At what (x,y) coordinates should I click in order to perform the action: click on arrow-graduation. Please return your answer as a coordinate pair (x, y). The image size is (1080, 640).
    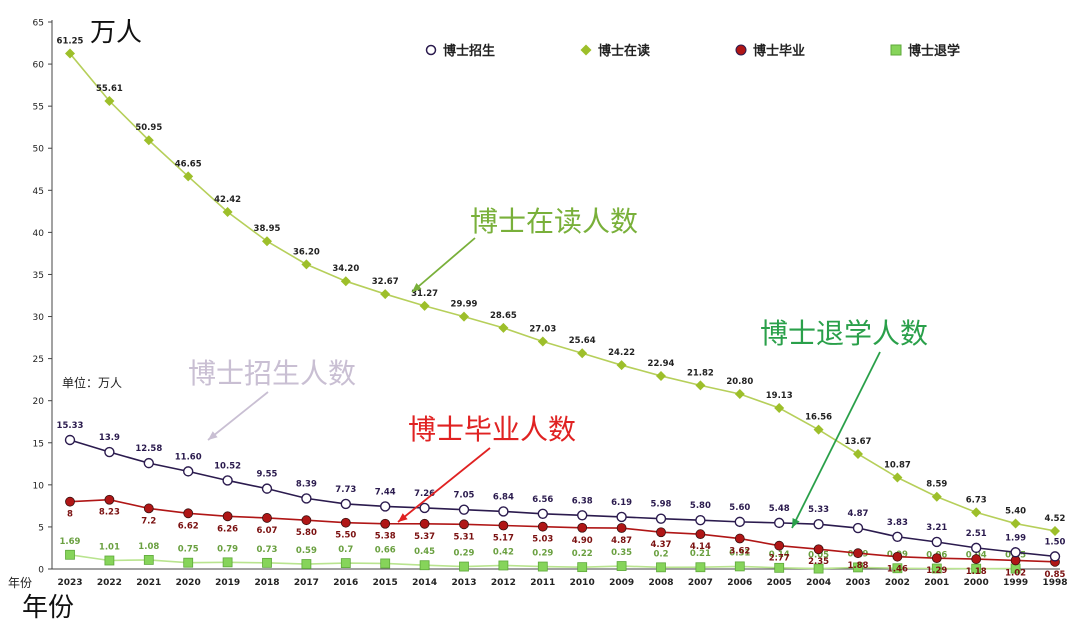
    Looking at the image, I should click on (444, 485).